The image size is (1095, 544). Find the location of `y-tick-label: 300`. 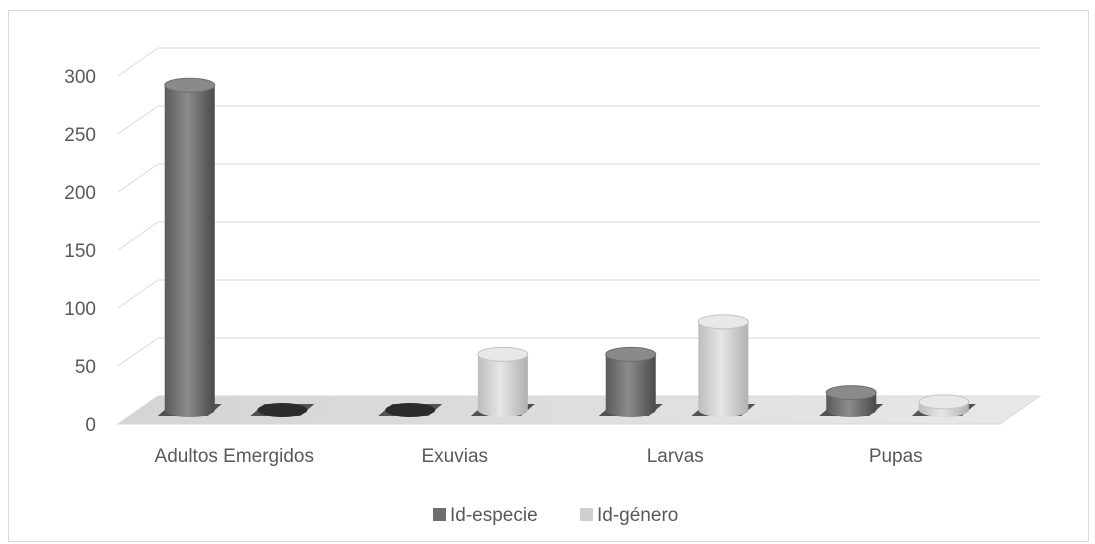

y-tick-label: 300 is located at coordinates (80, 77).